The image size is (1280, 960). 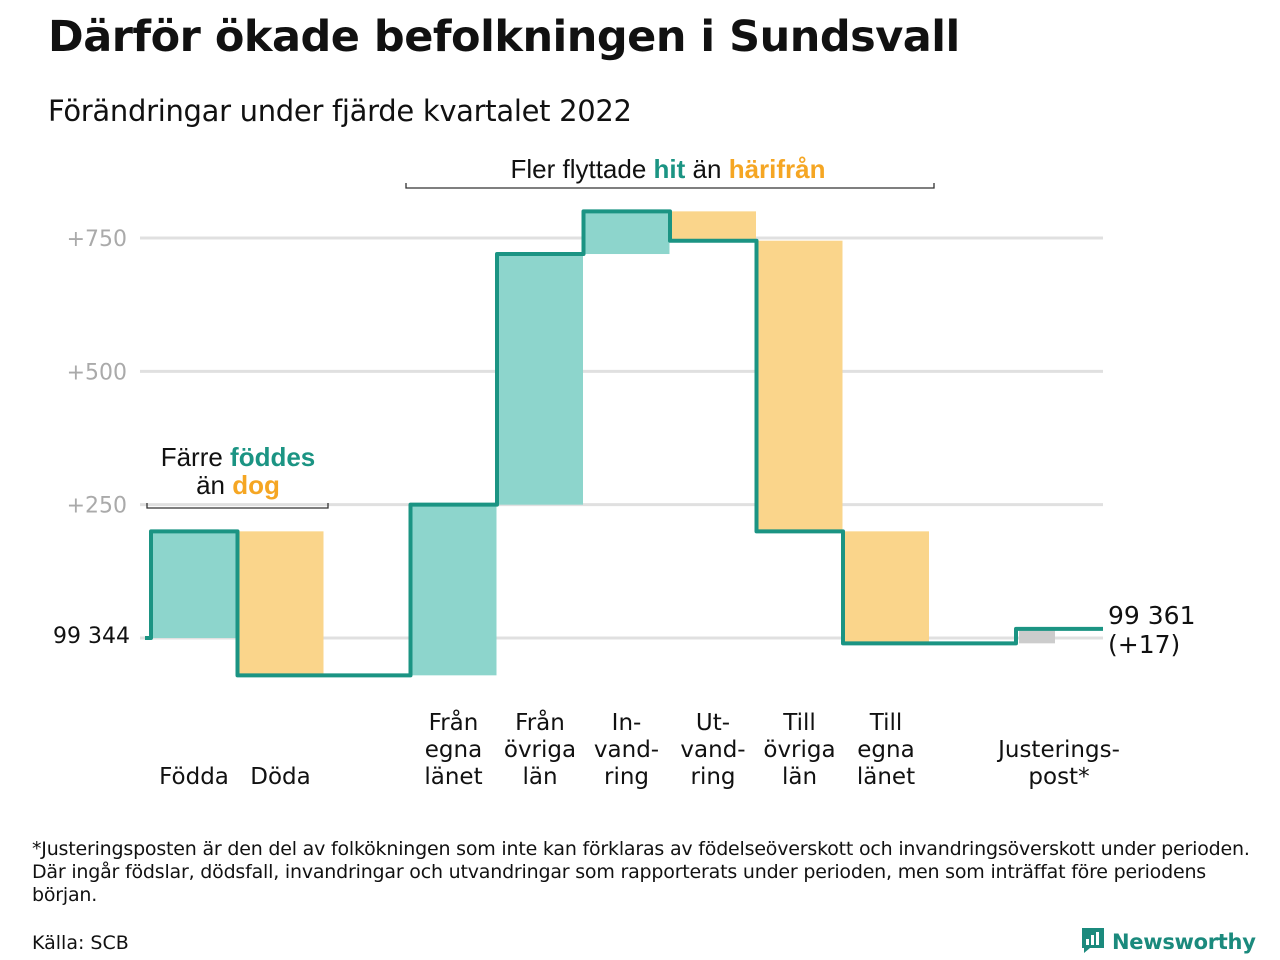 I want to click on newsworthy-logo: Newsworthy, so click(x=1168, y=942).